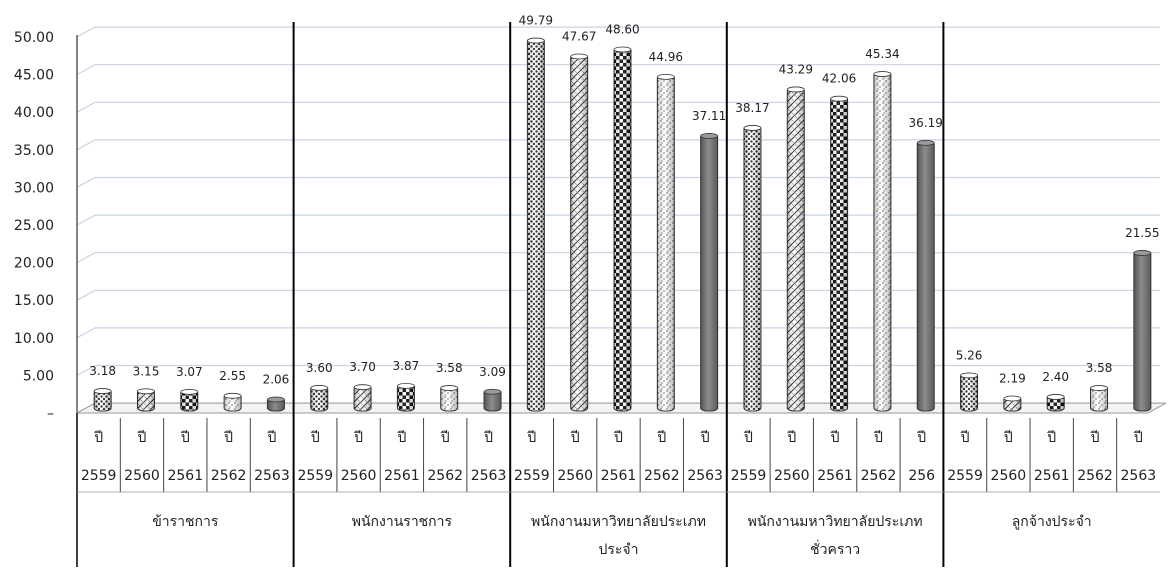  Describe the element at coordinates (34, 76) in the screenshot. I see `y-tick-label: 45.00` at that location.